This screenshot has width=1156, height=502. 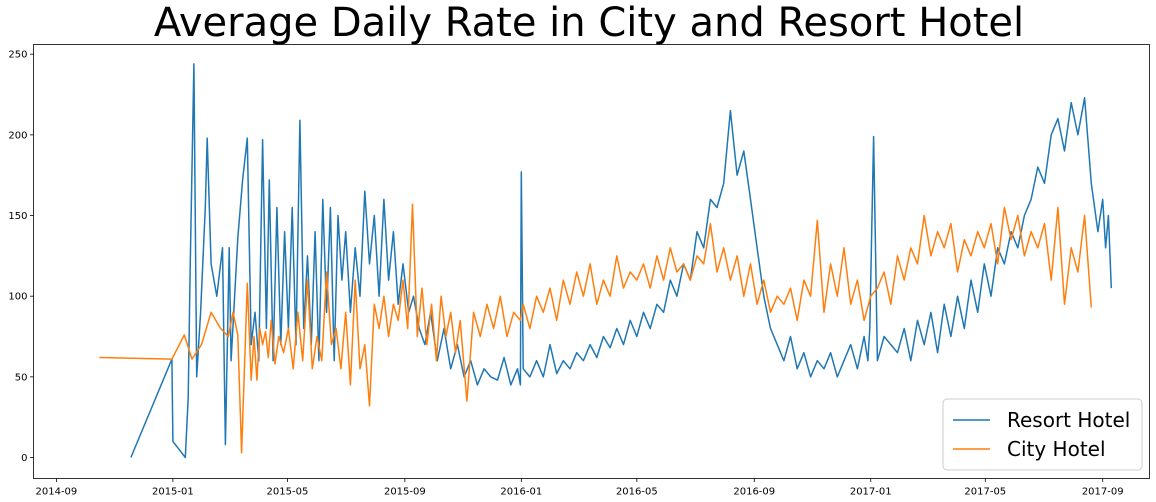 What do you see at coordinates (985, 492) in the screenshot?
I see `x-tick-label: 2017-05` at bounding box center [985, 492].